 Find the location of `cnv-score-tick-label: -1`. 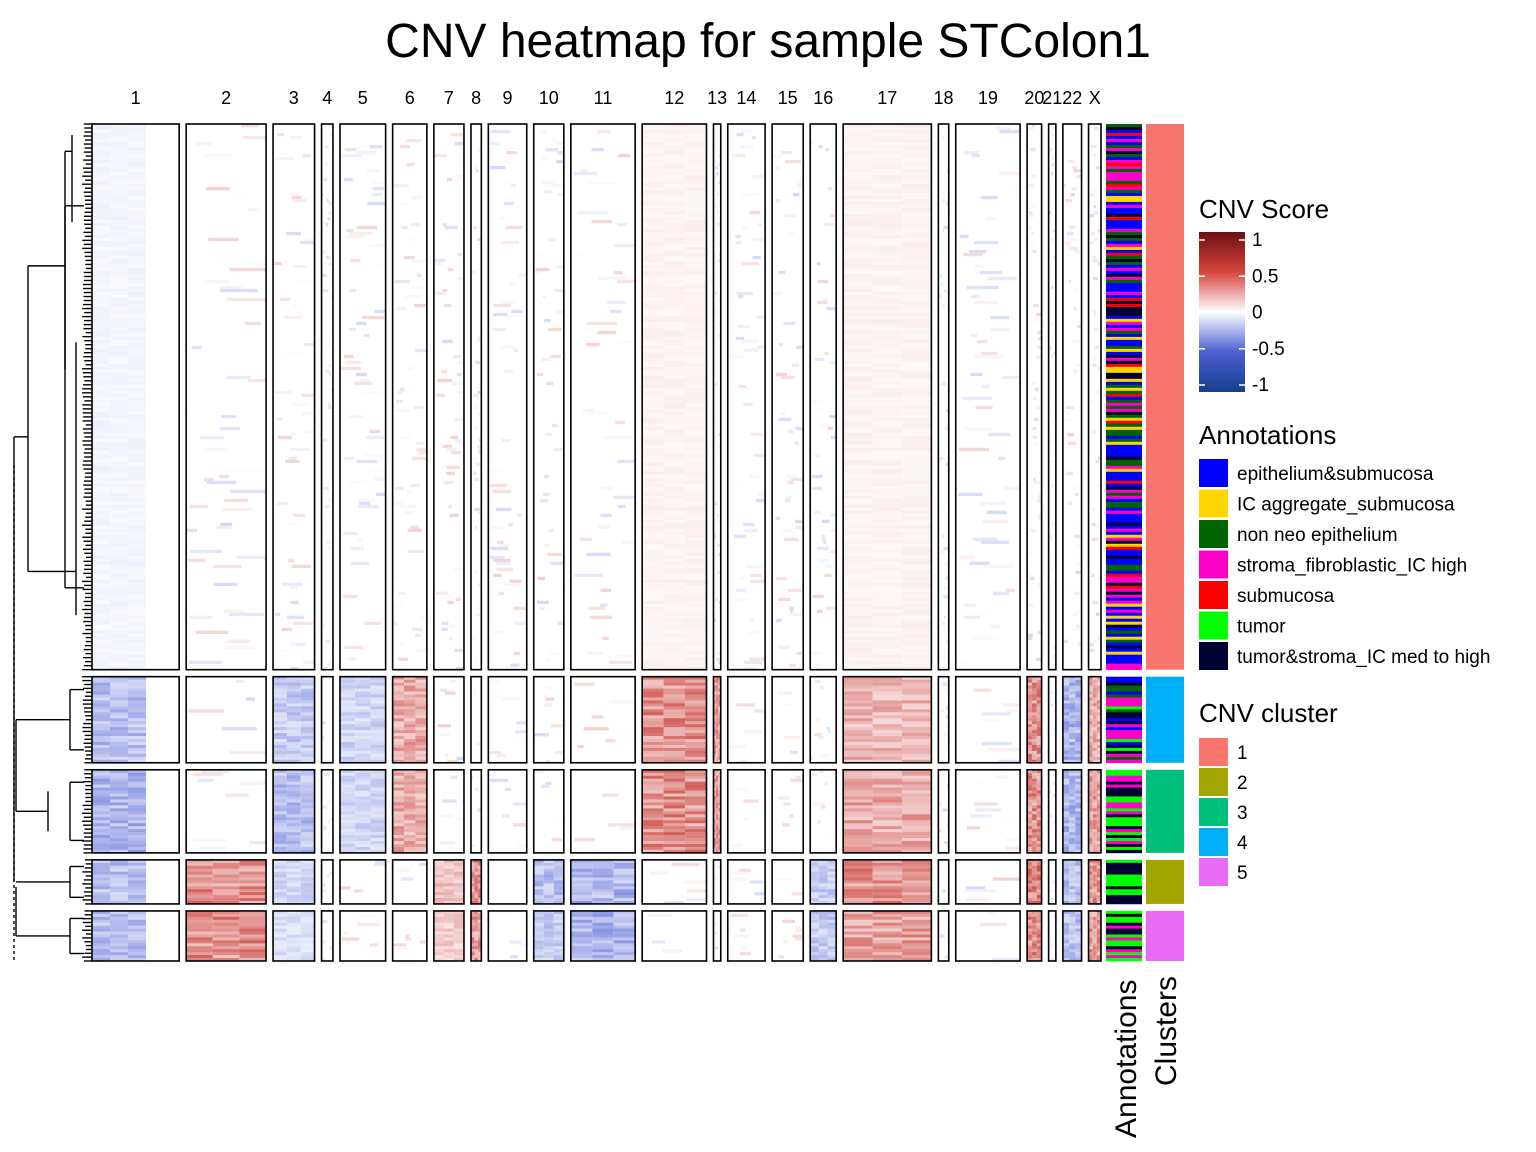

cnv-score-tick-label: -1 is located at coordinates (1260, 385).